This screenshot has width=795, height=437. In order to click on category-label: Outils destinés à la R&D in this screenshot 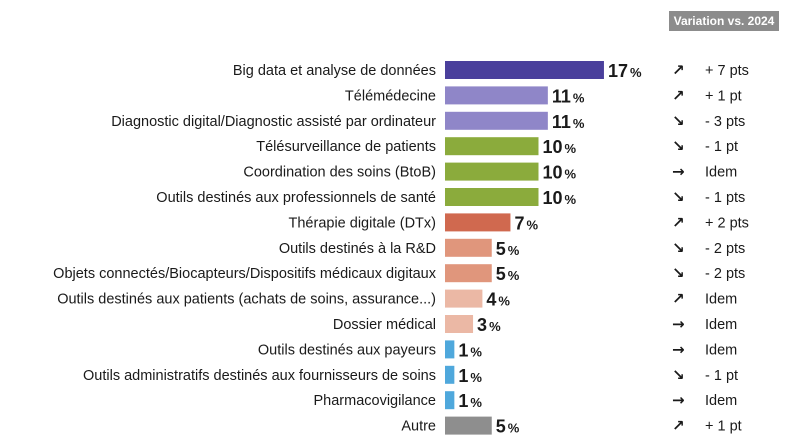, I will do `click(357, 249)`.